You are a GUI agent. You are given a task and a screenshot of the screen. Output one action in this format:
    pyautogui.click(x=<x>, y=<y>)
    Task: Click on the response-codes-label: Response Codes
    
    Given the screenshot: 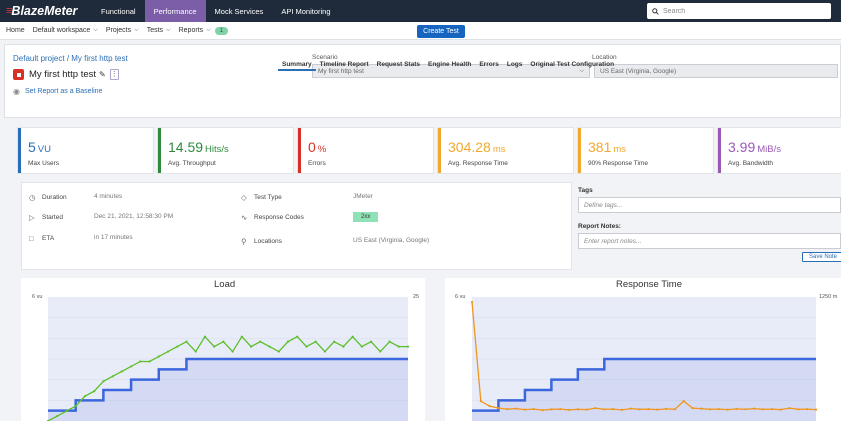 What is the action you would take?
    pyautogui.click(x=279, y=217)
    